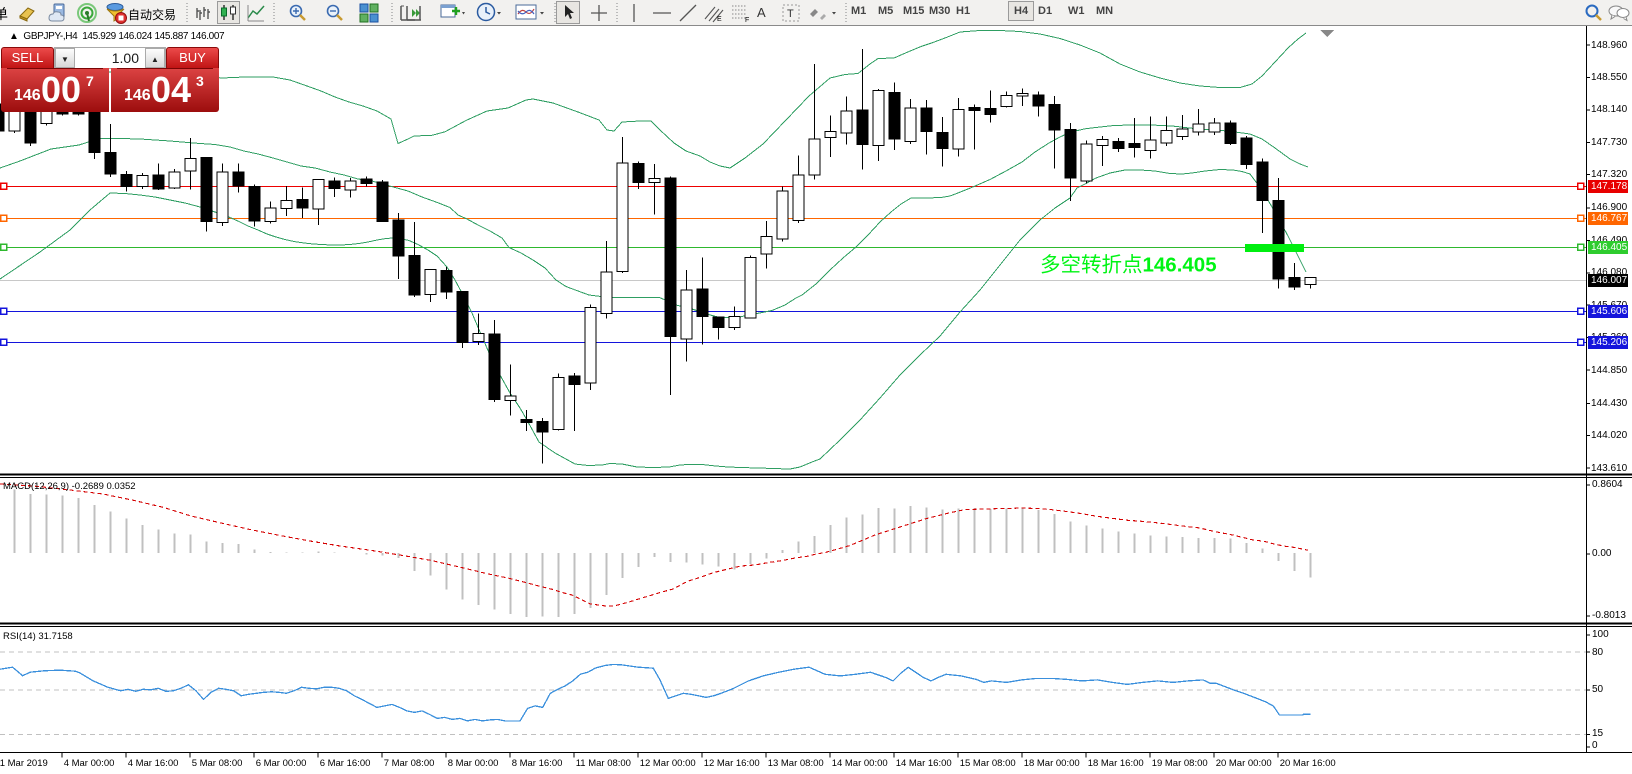 The width and height of the screenshot is (1632, 774). What do you see at coordinates (719, 19) in the screenshot?
I see `svg-text: E` at bounding box center [719, 19].